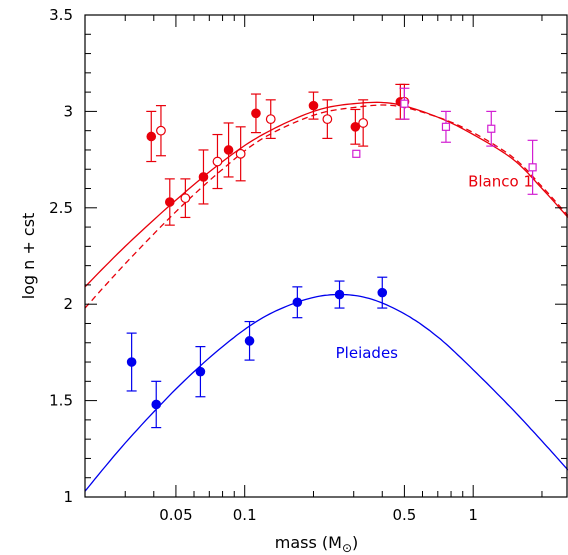  I want to click on x-axis-title-close: ), so click(355, 542).